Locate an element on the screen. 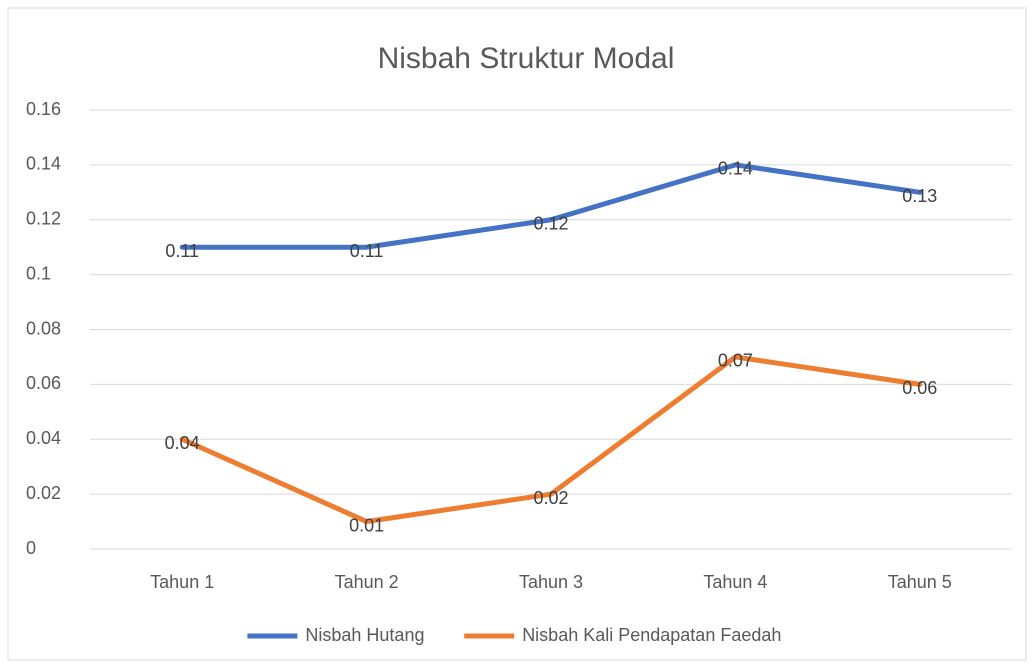 The image size is (1036, 666). data-label: 0.13 is located at coordinates (919, 196).